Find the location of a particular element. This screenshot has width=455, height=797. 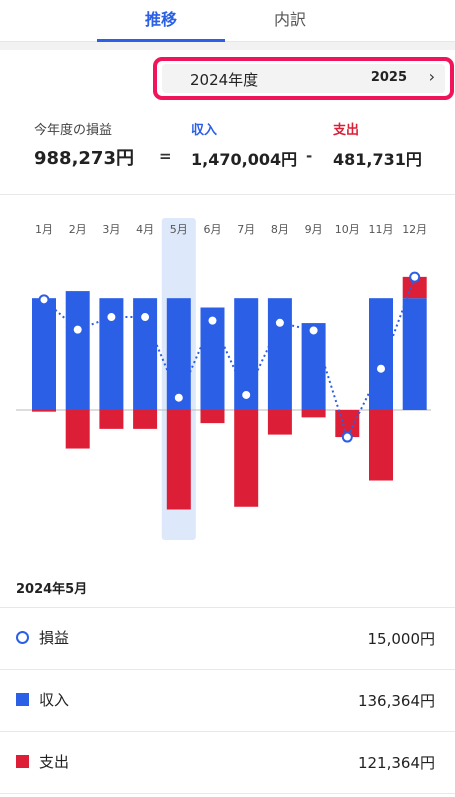

detail-row-income: 収入 136,364円 is located at coordinates (227, 700).